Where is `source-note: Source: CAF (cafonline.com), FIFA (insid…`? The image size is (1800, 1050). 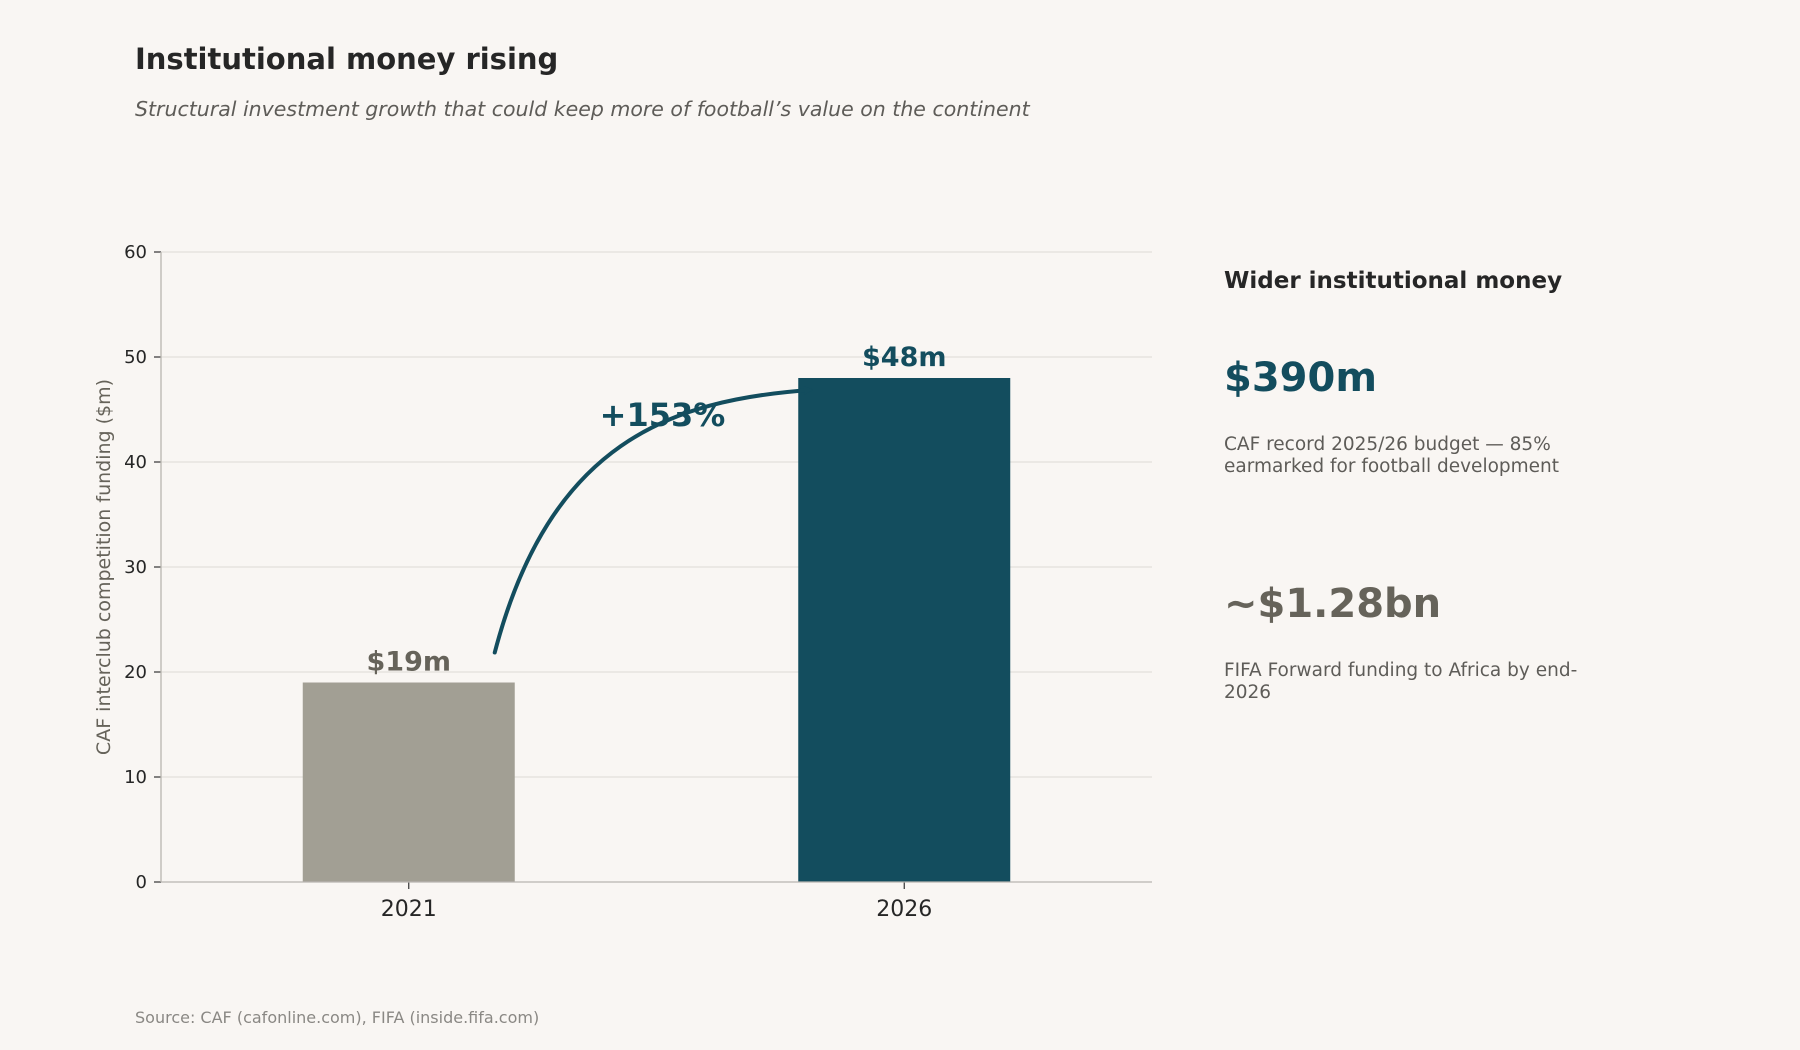
source-note: Source: CAF (cafonline.com), FIFA (insid… is located at coordinates (337, 1017).